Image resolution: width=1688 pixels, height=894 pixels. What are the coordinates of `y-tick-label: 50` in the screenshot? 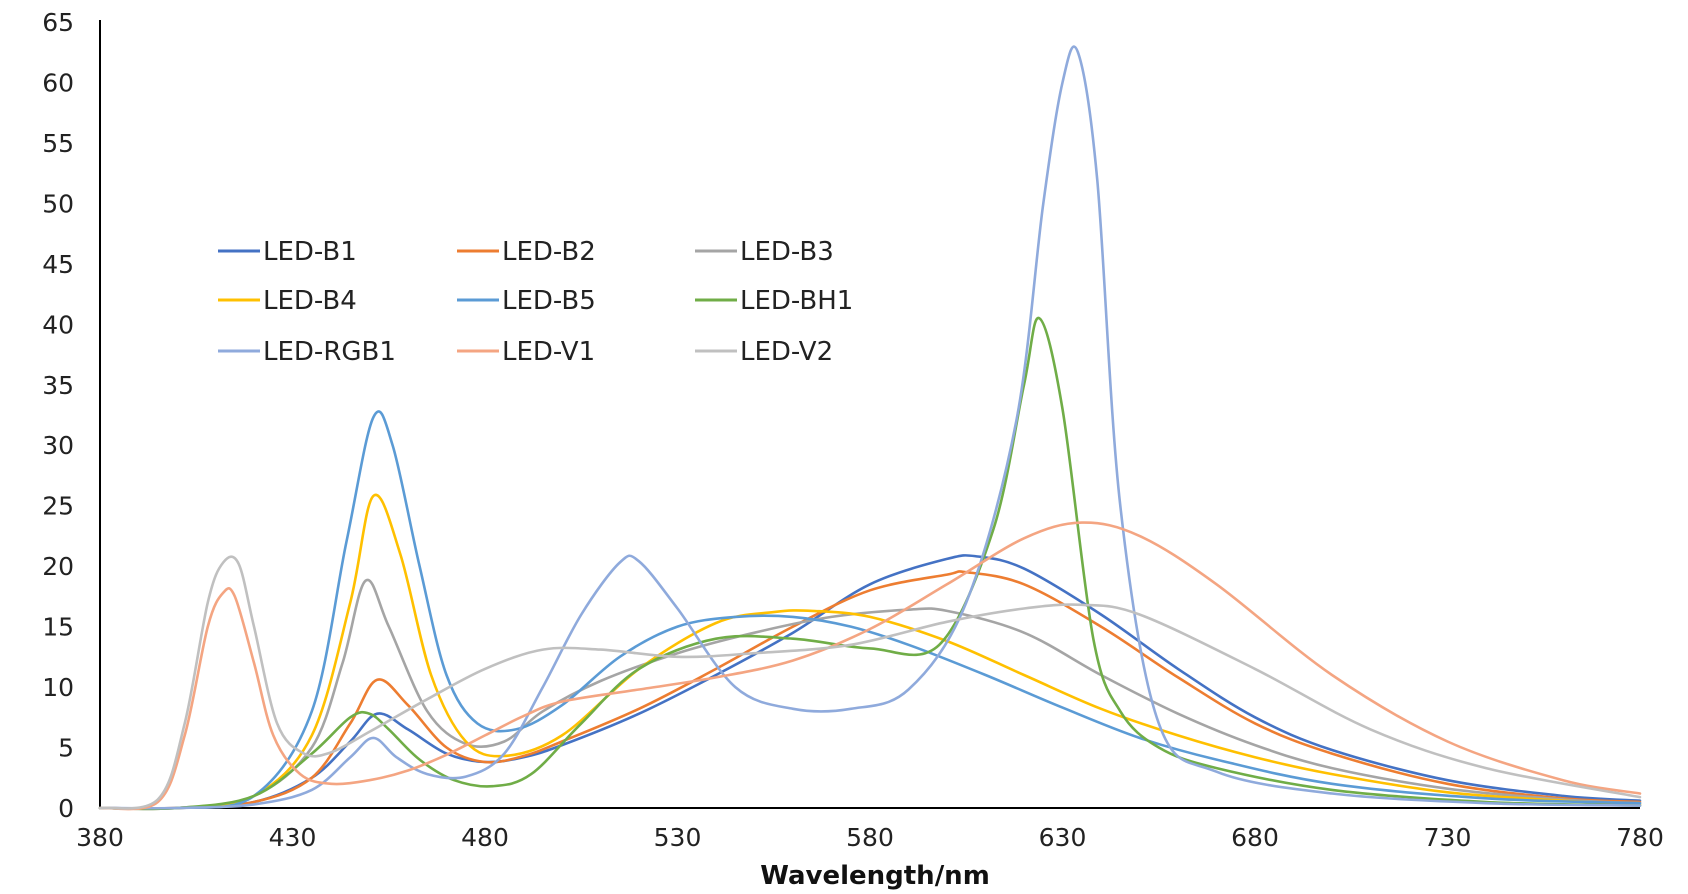 It's located at (58, 203).